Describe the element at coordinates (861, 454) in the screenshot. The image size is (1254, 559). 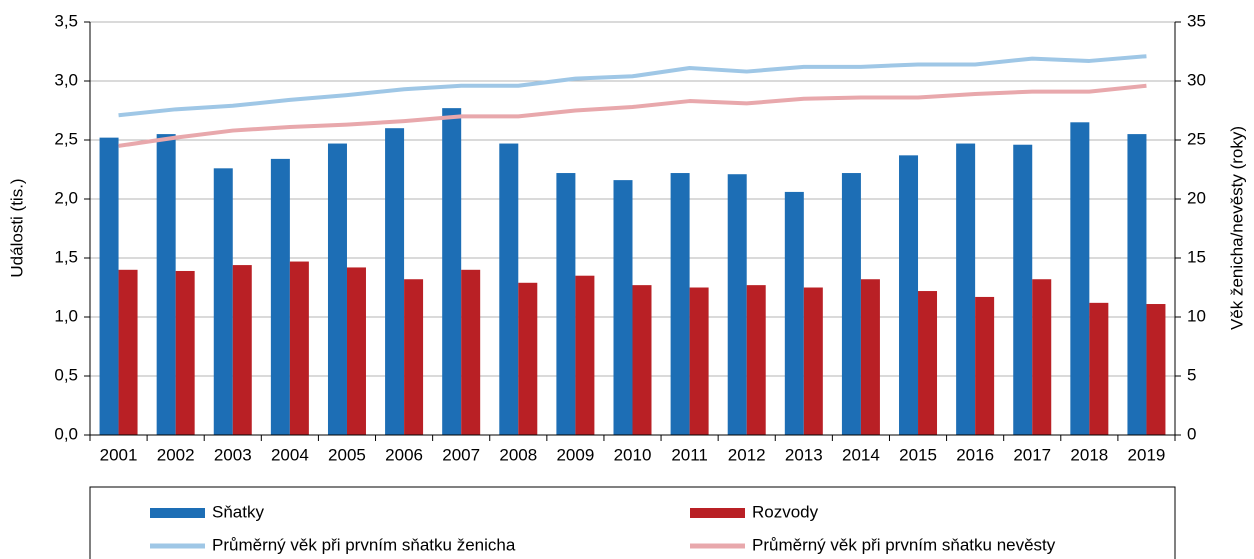
I see `x-tick-label: 2014` at that location.